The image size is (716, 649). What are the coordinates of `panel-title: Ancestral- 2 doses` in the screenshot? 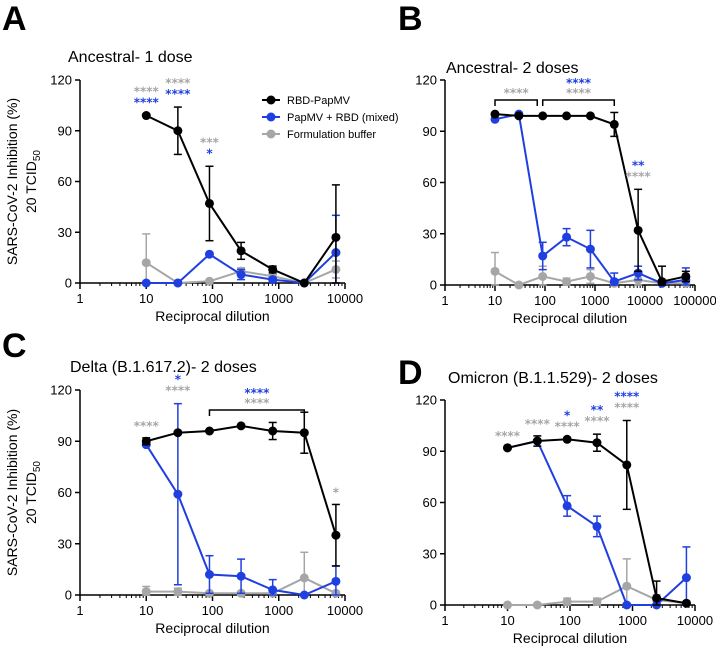 It's located at (512, 68).